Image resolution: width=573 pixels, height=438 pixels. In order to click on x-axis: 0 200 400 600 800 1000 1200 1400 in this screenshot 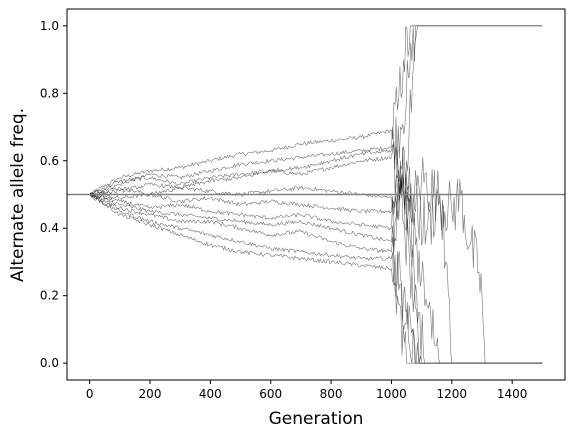, I will do `click(307, 390)`.